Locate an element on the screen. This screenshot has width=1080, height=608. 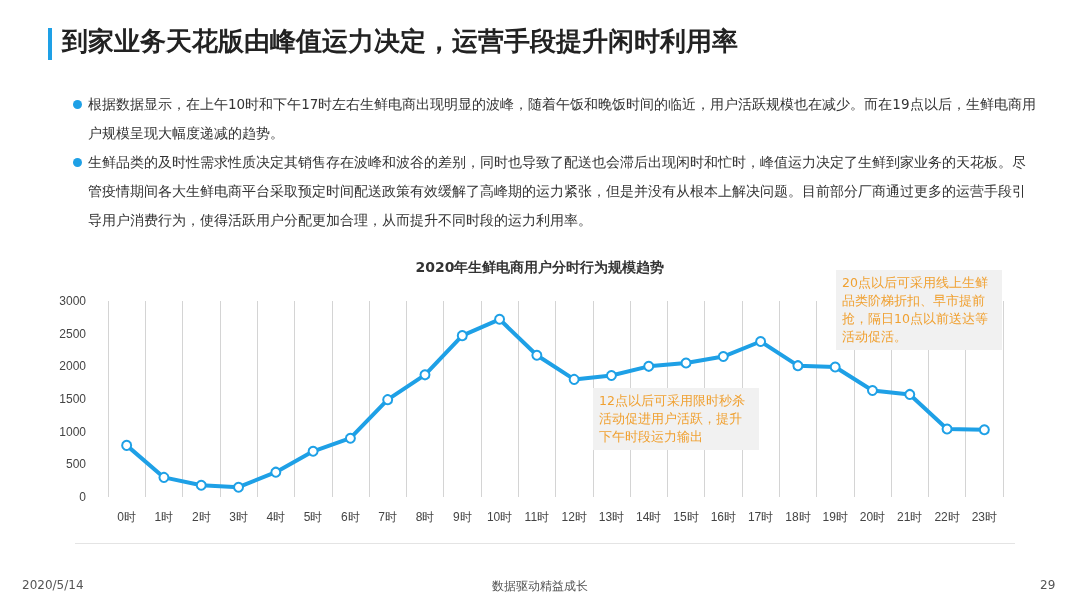
x-tick-label: 2时 is located at coordinates (201, 517).